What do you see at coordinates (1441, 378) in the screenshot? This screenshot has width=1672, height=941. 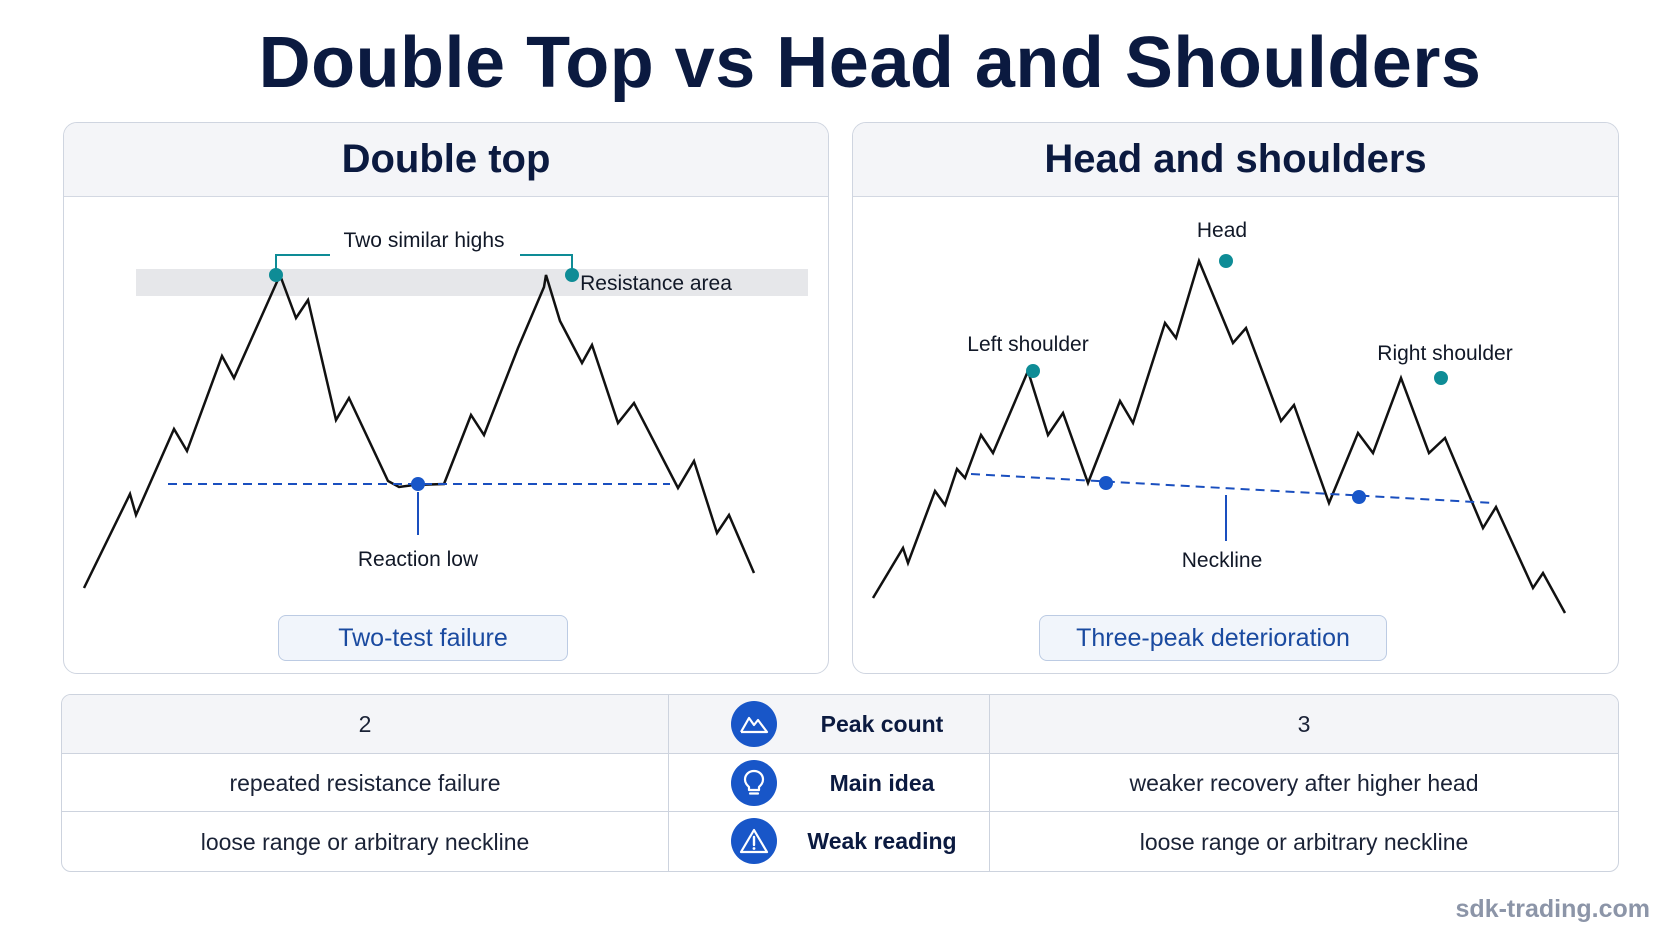 I see `right-shoulder-marker` at bounding box center [1441, 378].